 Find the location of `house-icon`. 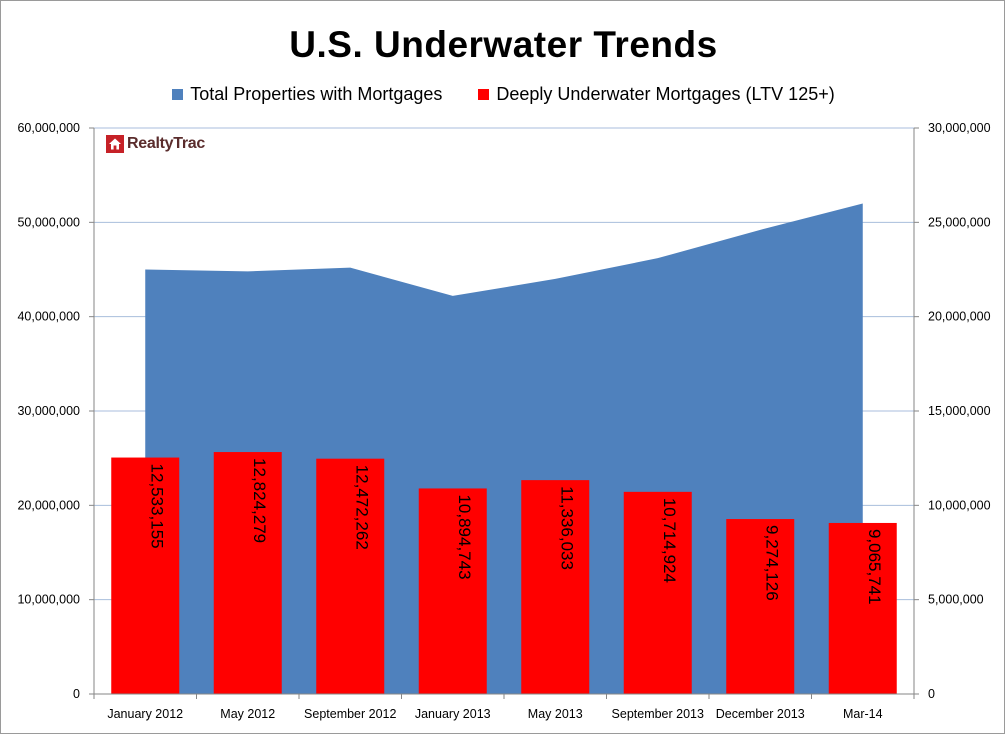

house-icon is located at coordinates (115, 144).